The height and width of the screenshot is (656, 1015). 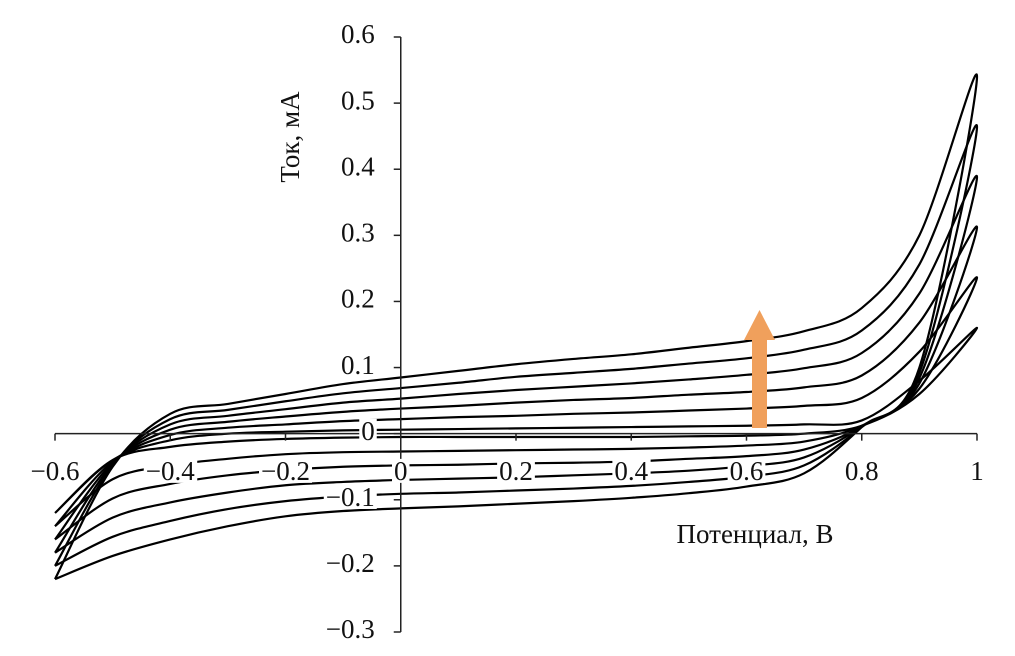 I want to click on y-tick-label: 0.2, so click(x=358, y=299).